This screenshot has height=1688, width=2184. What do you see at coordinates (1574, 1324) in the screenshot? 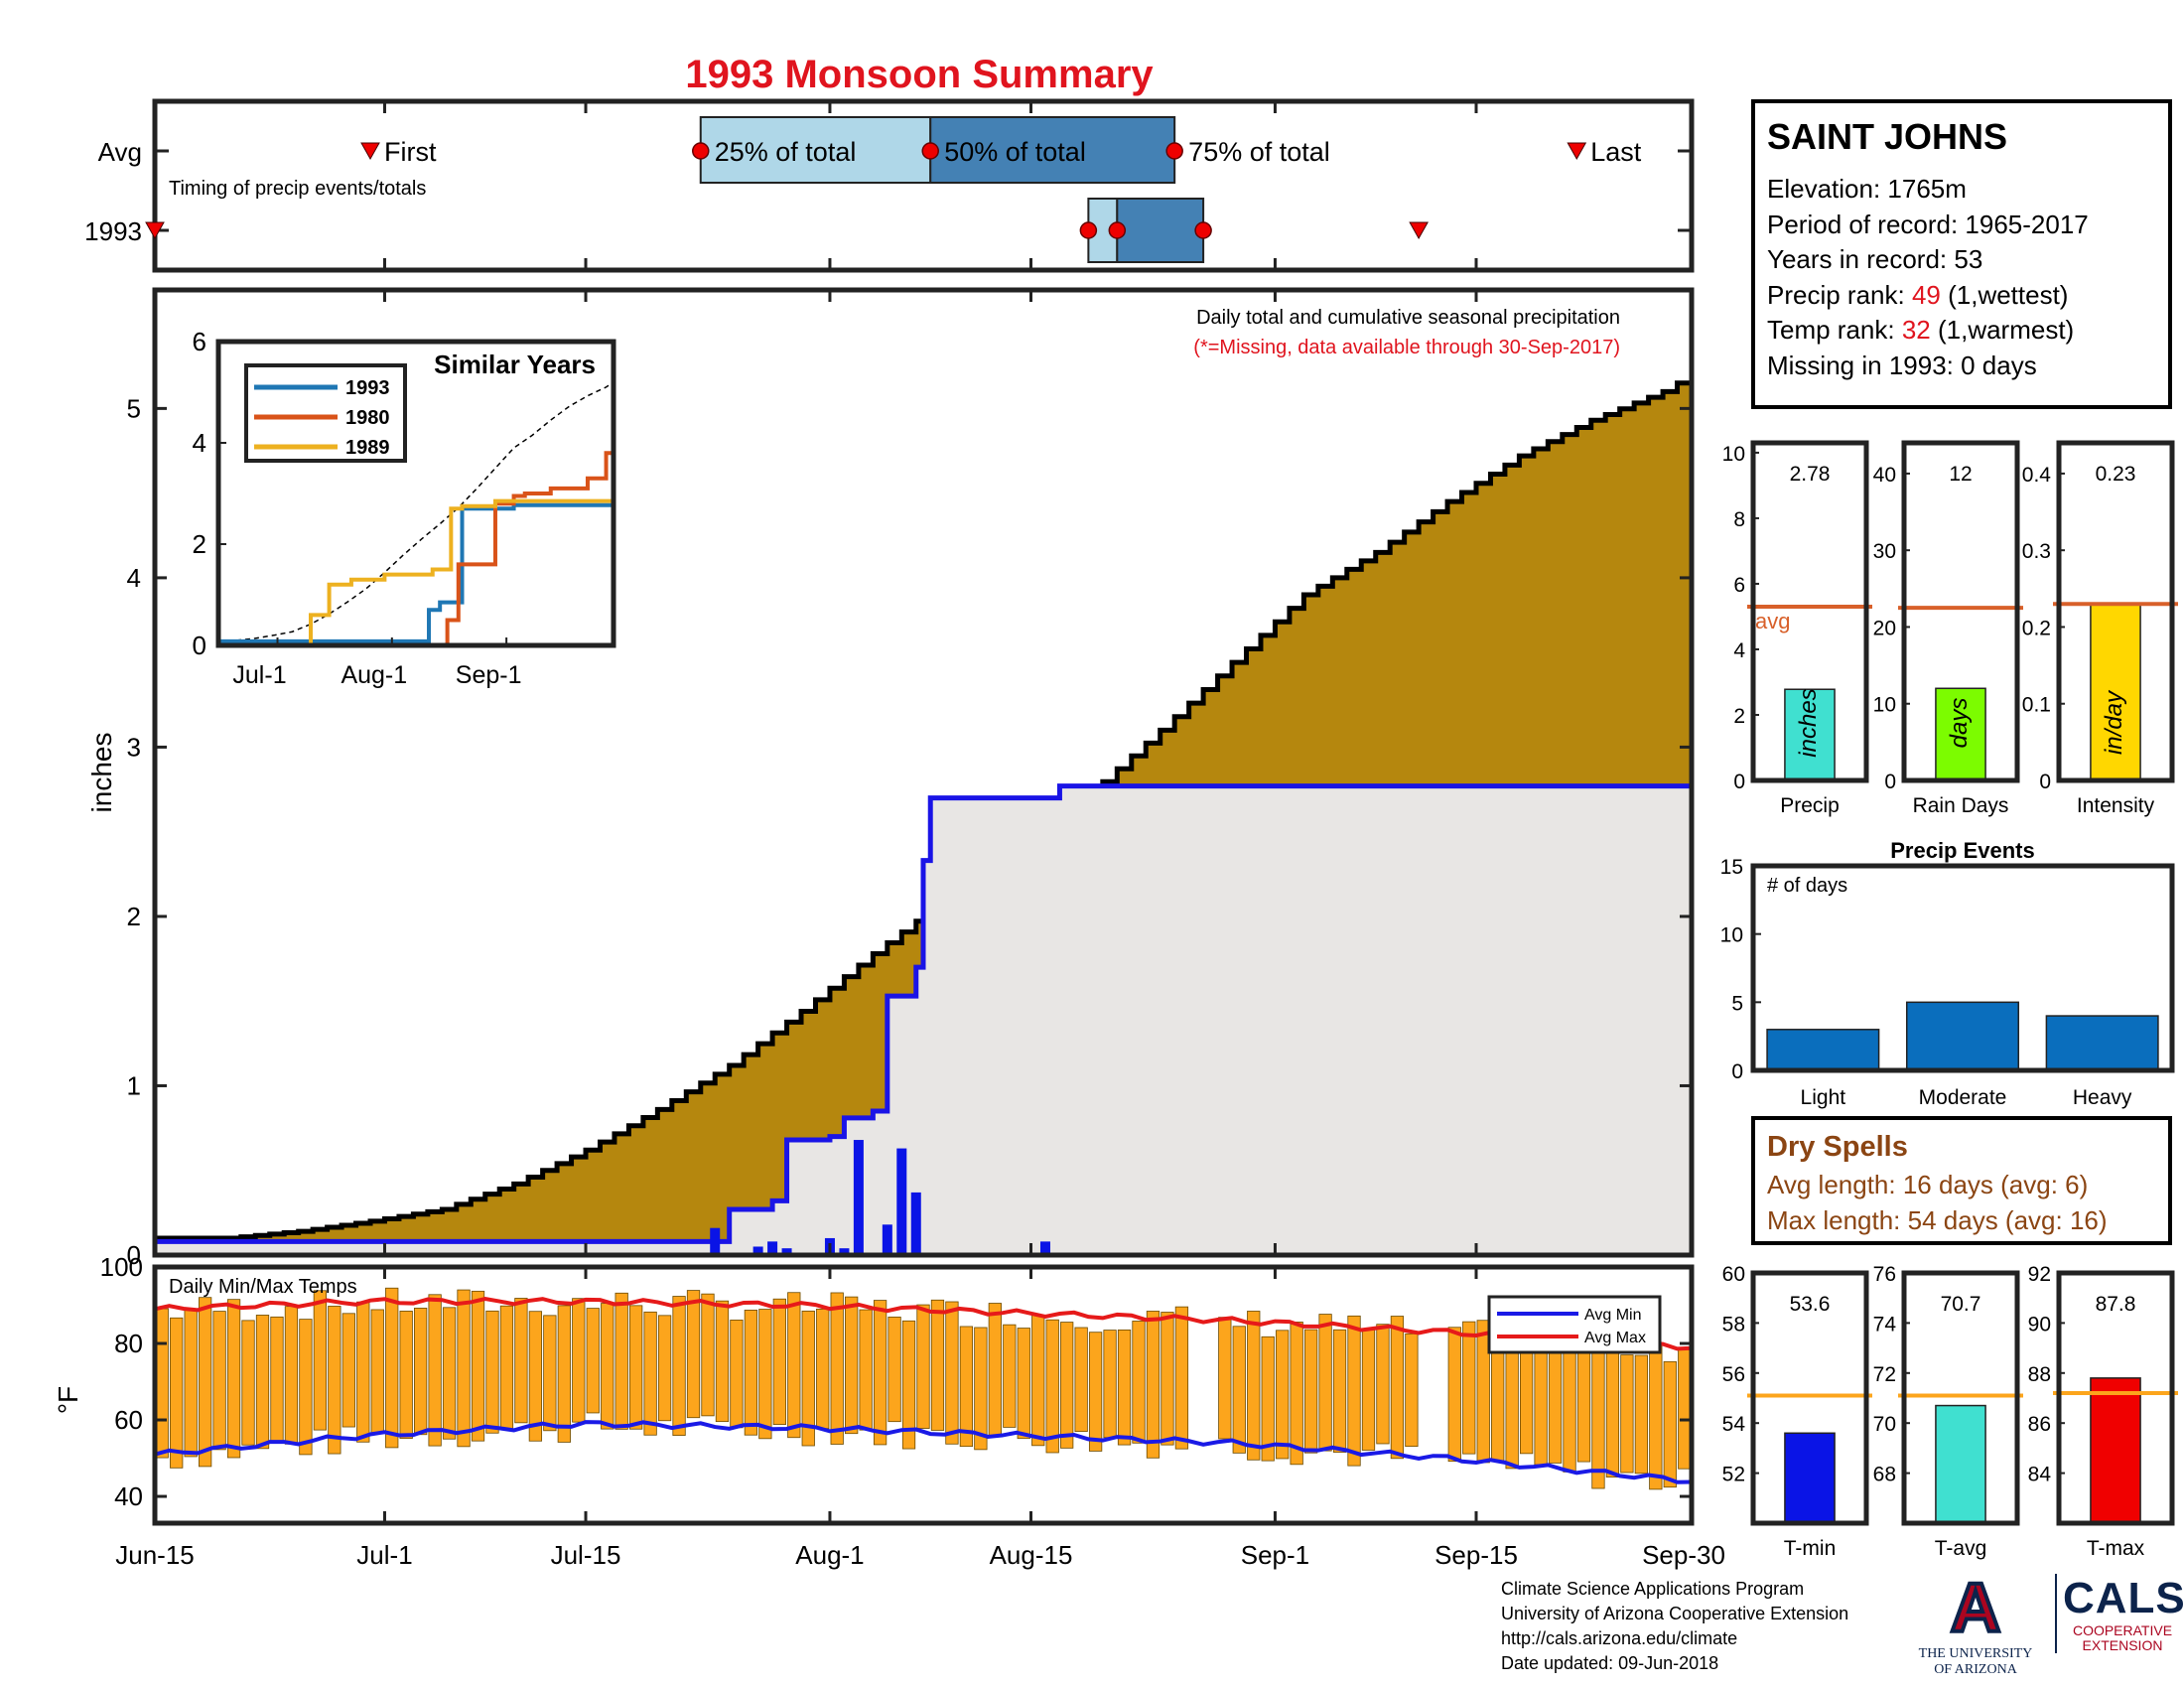
I see `temp-legend-box` at bounding box center [1574, 1324].